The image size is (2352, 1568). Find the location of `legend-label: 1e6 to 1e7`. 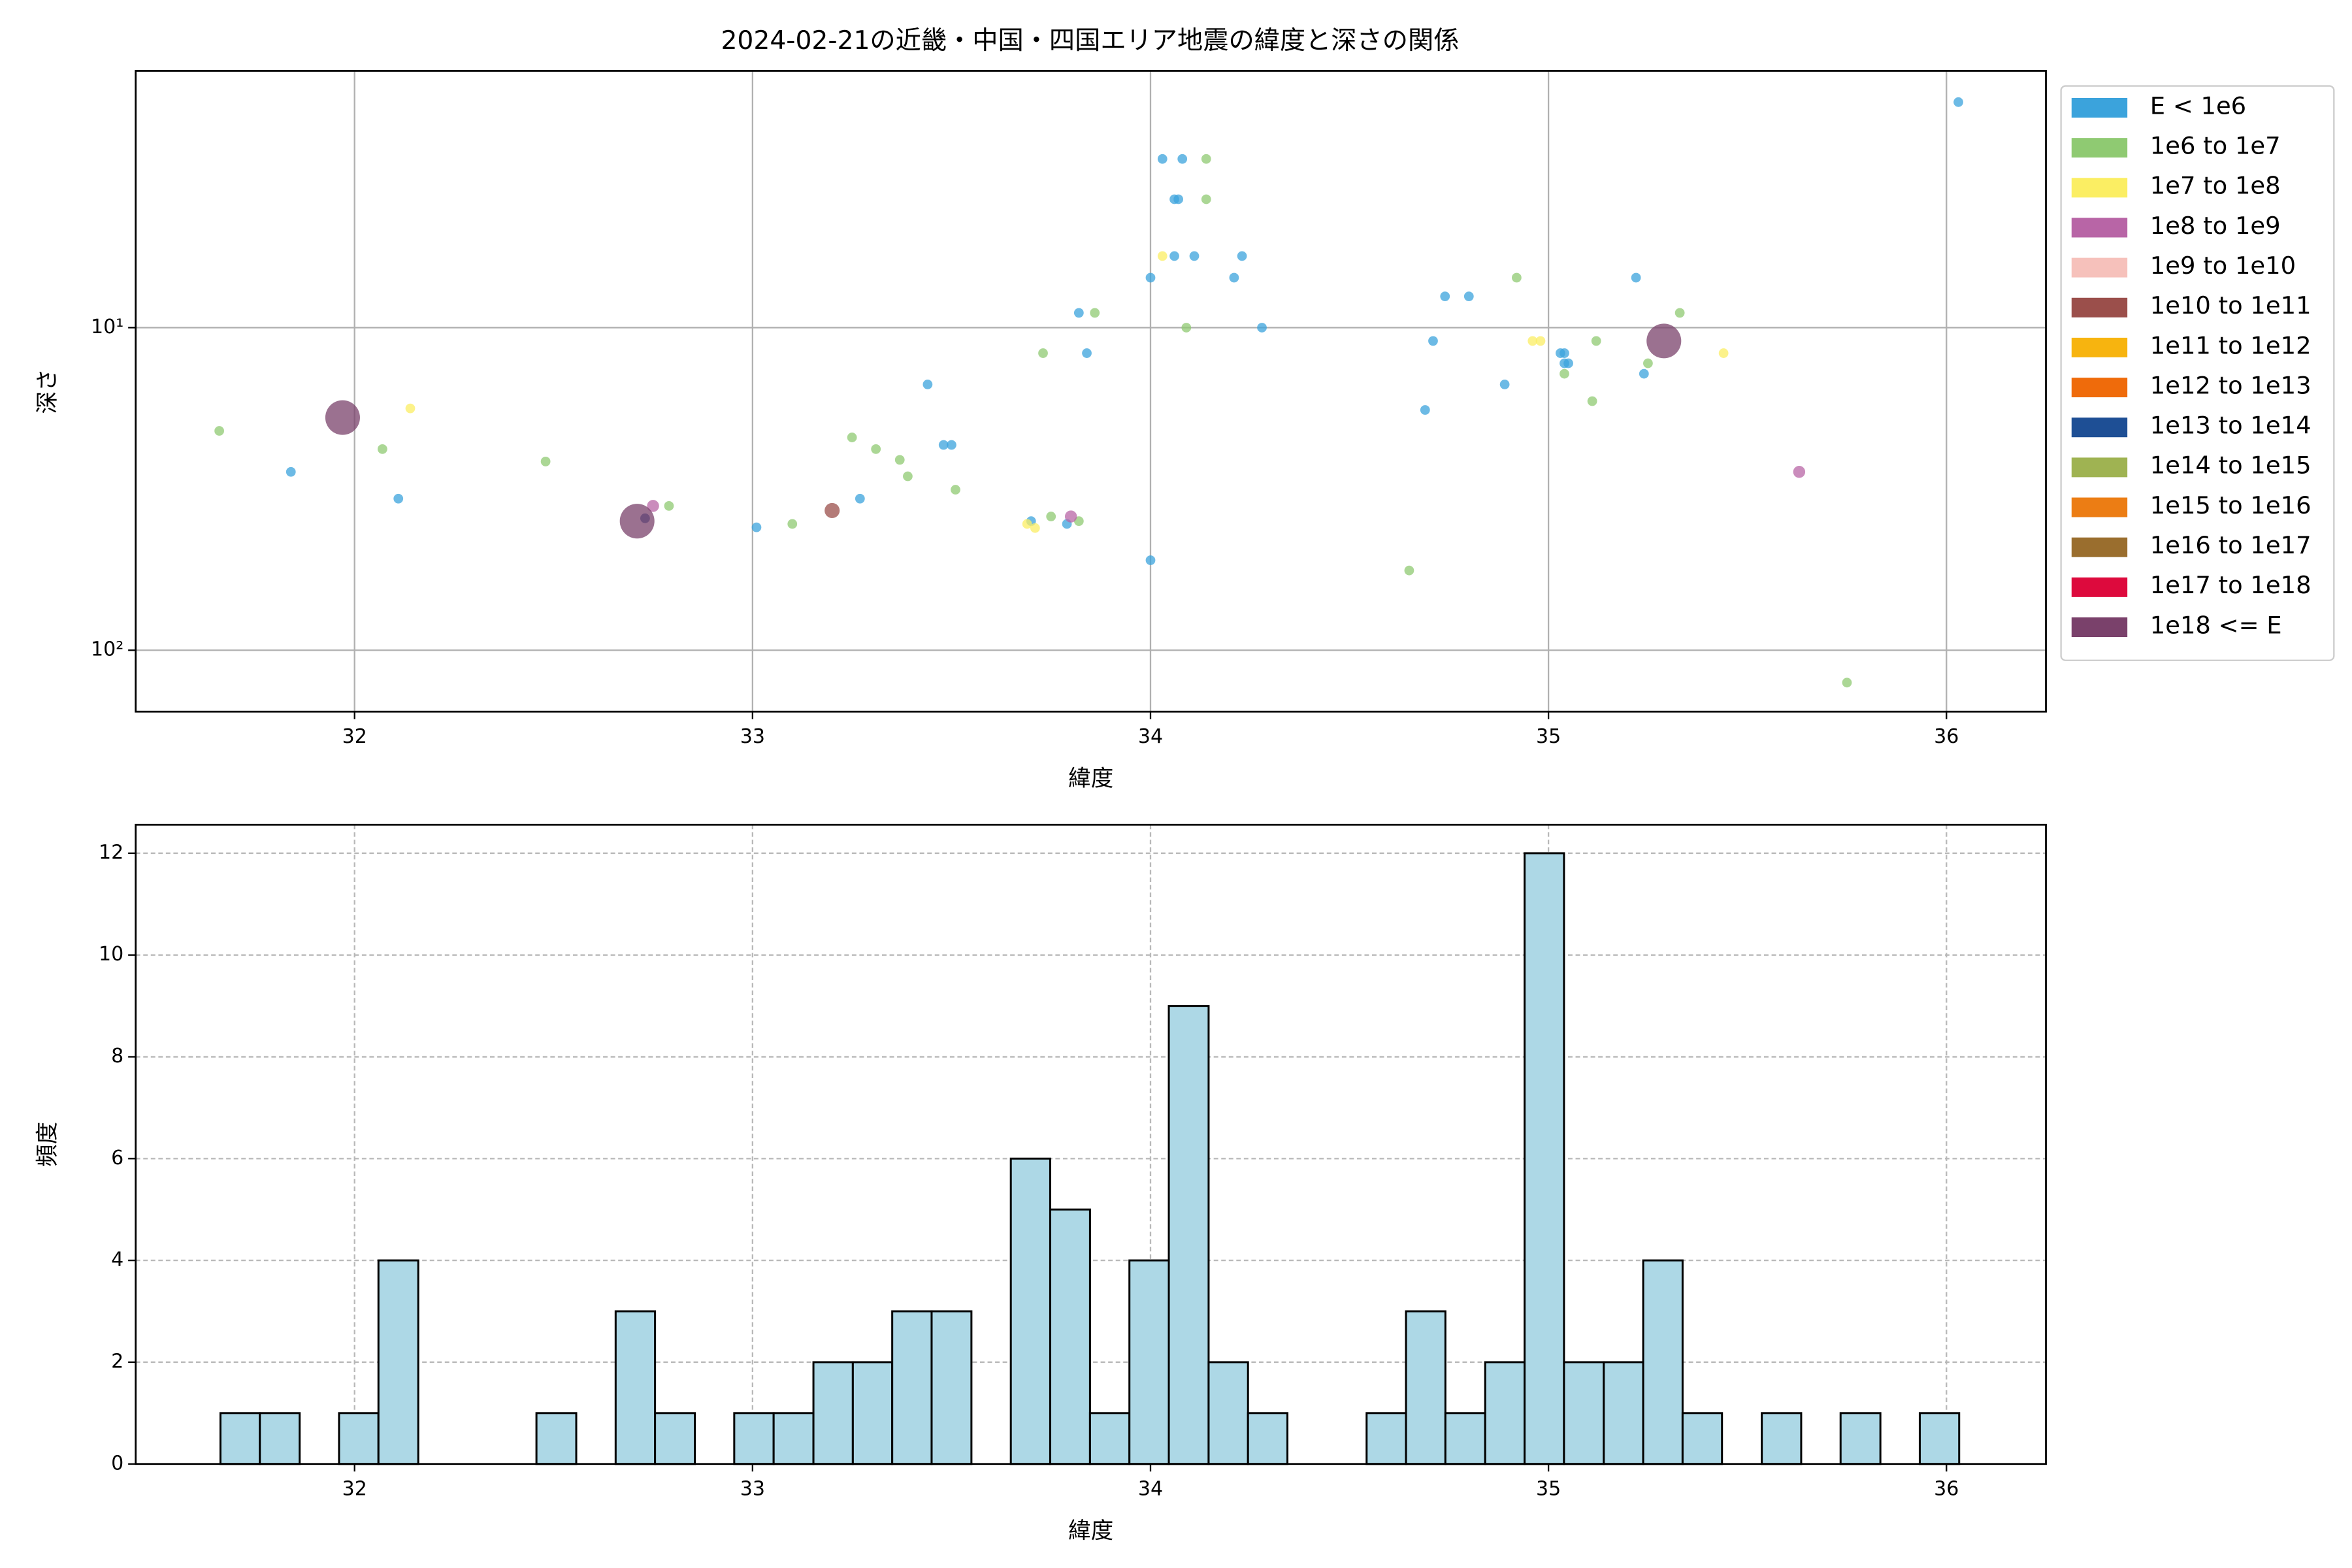

legend-label: 1e6 to 1e7 is located at coordinates (2215, 146).